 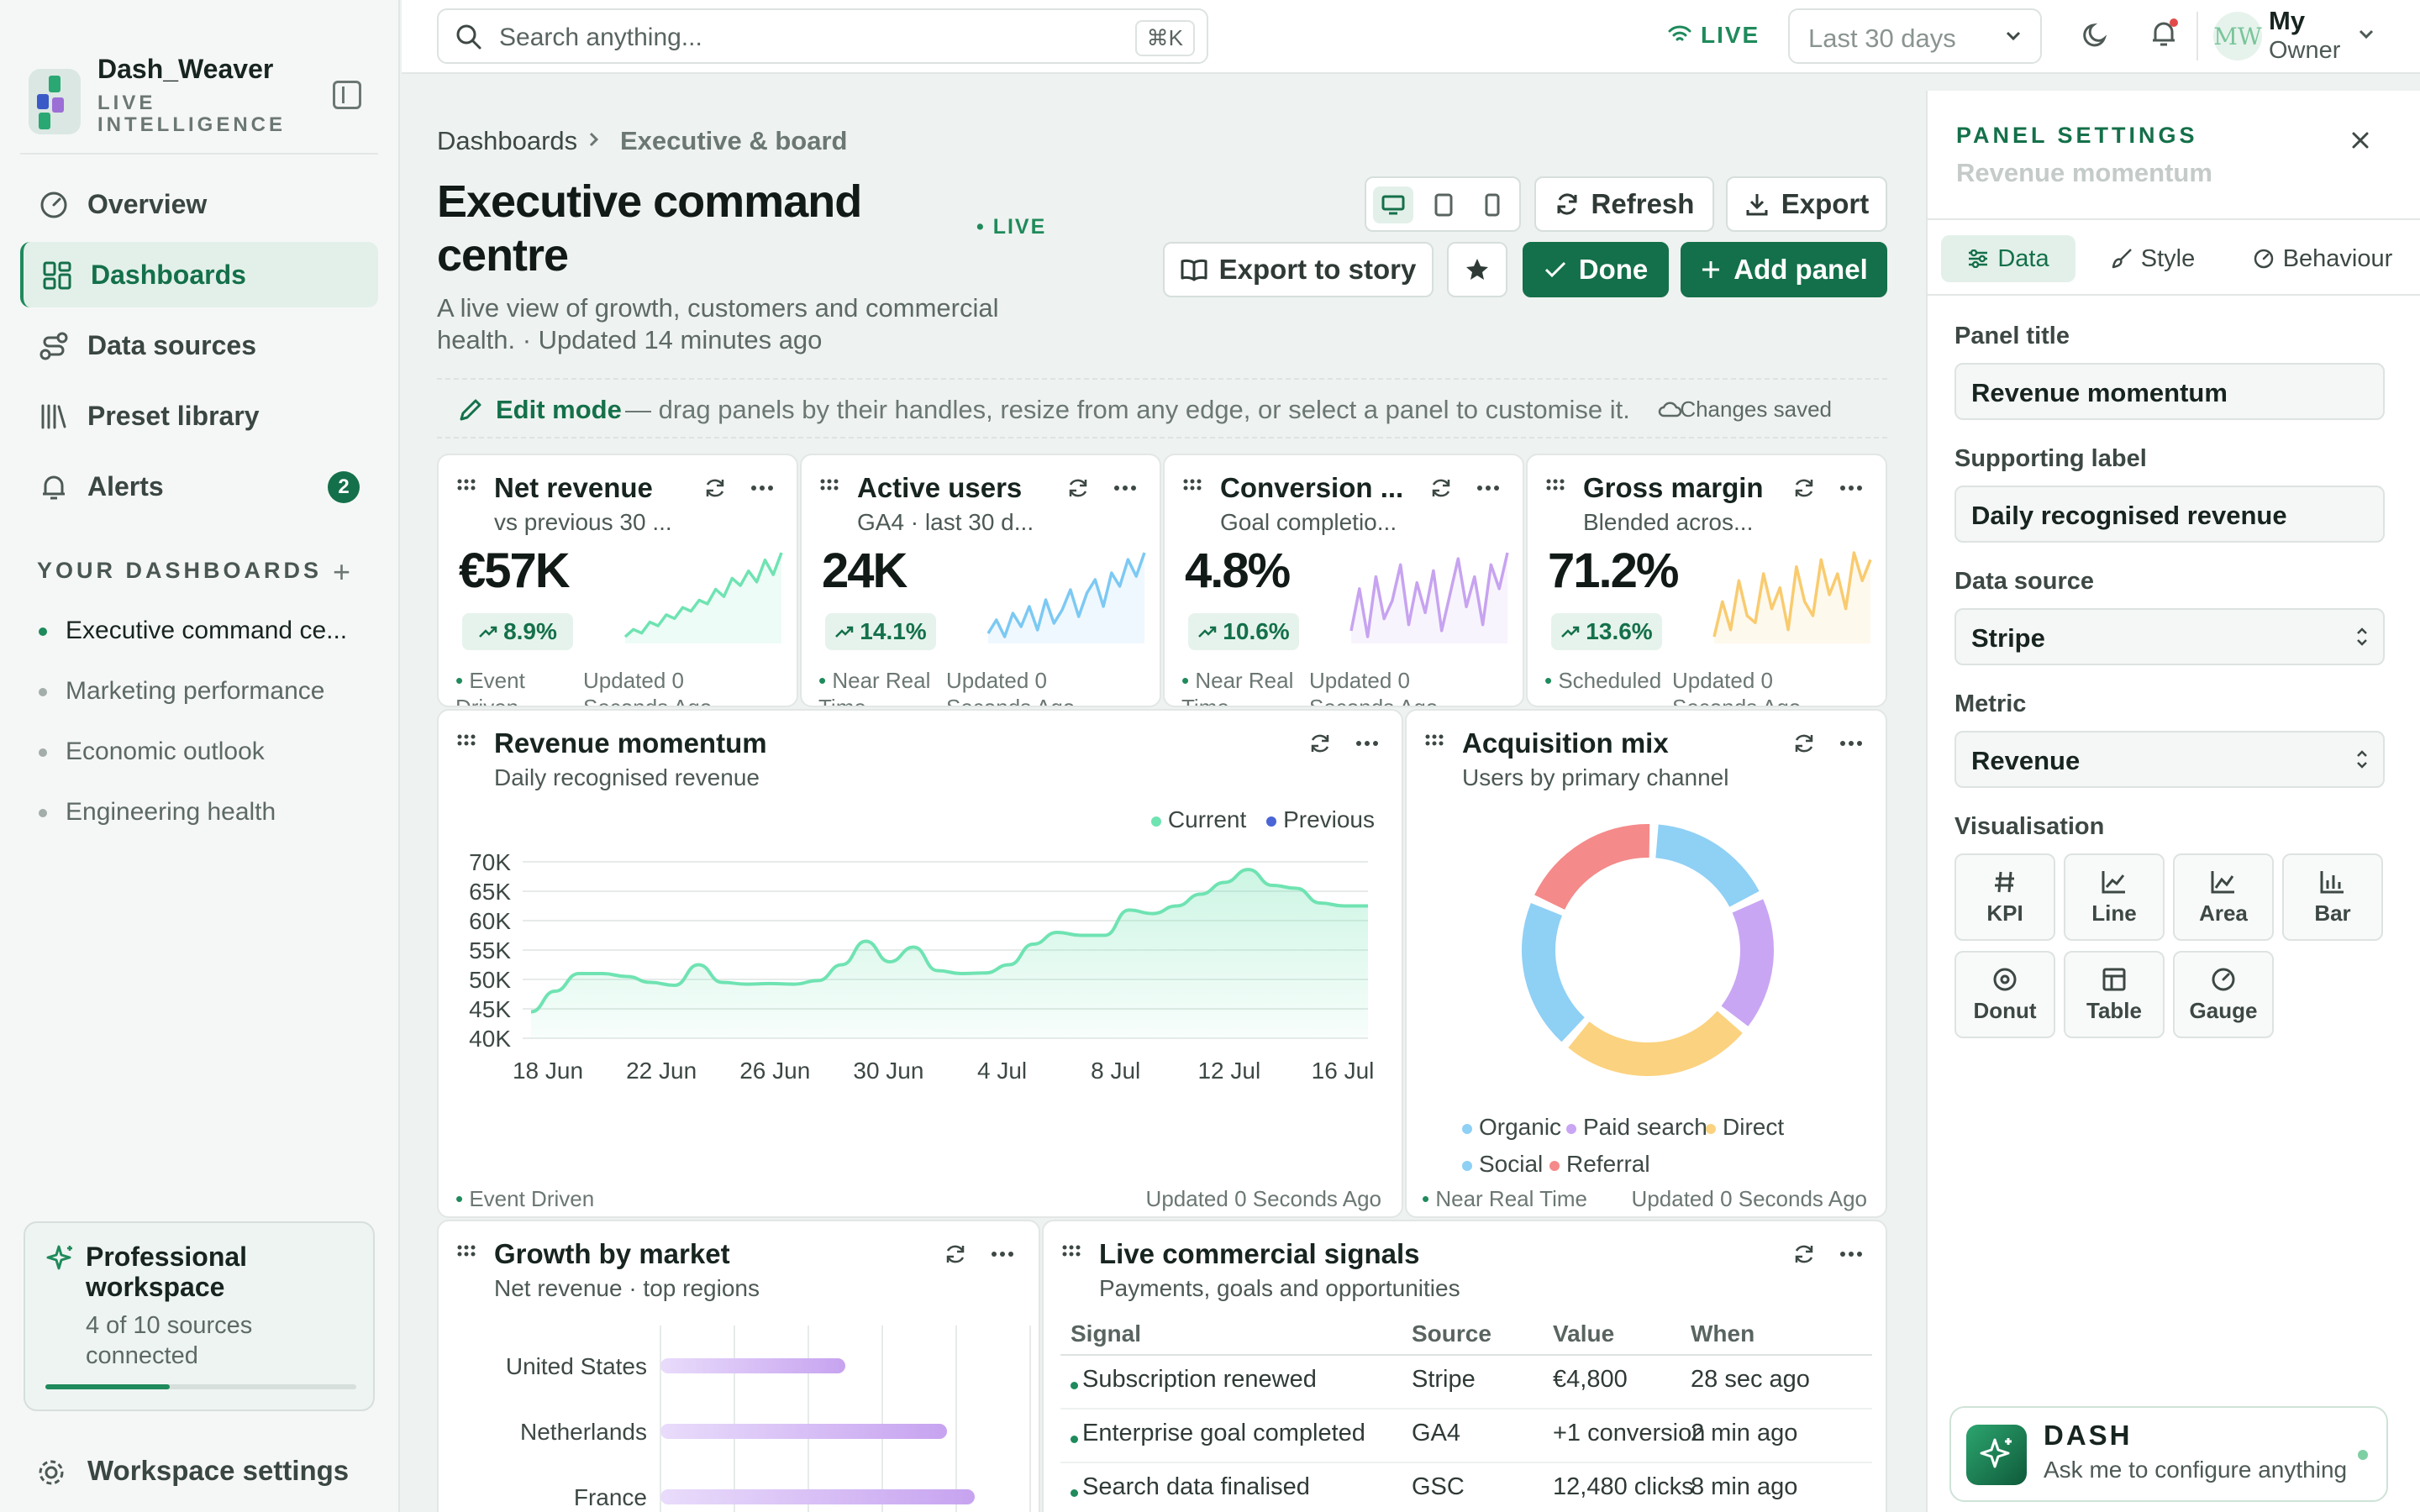 I want to click on workspace-progress, so click(x=200, y=1386).